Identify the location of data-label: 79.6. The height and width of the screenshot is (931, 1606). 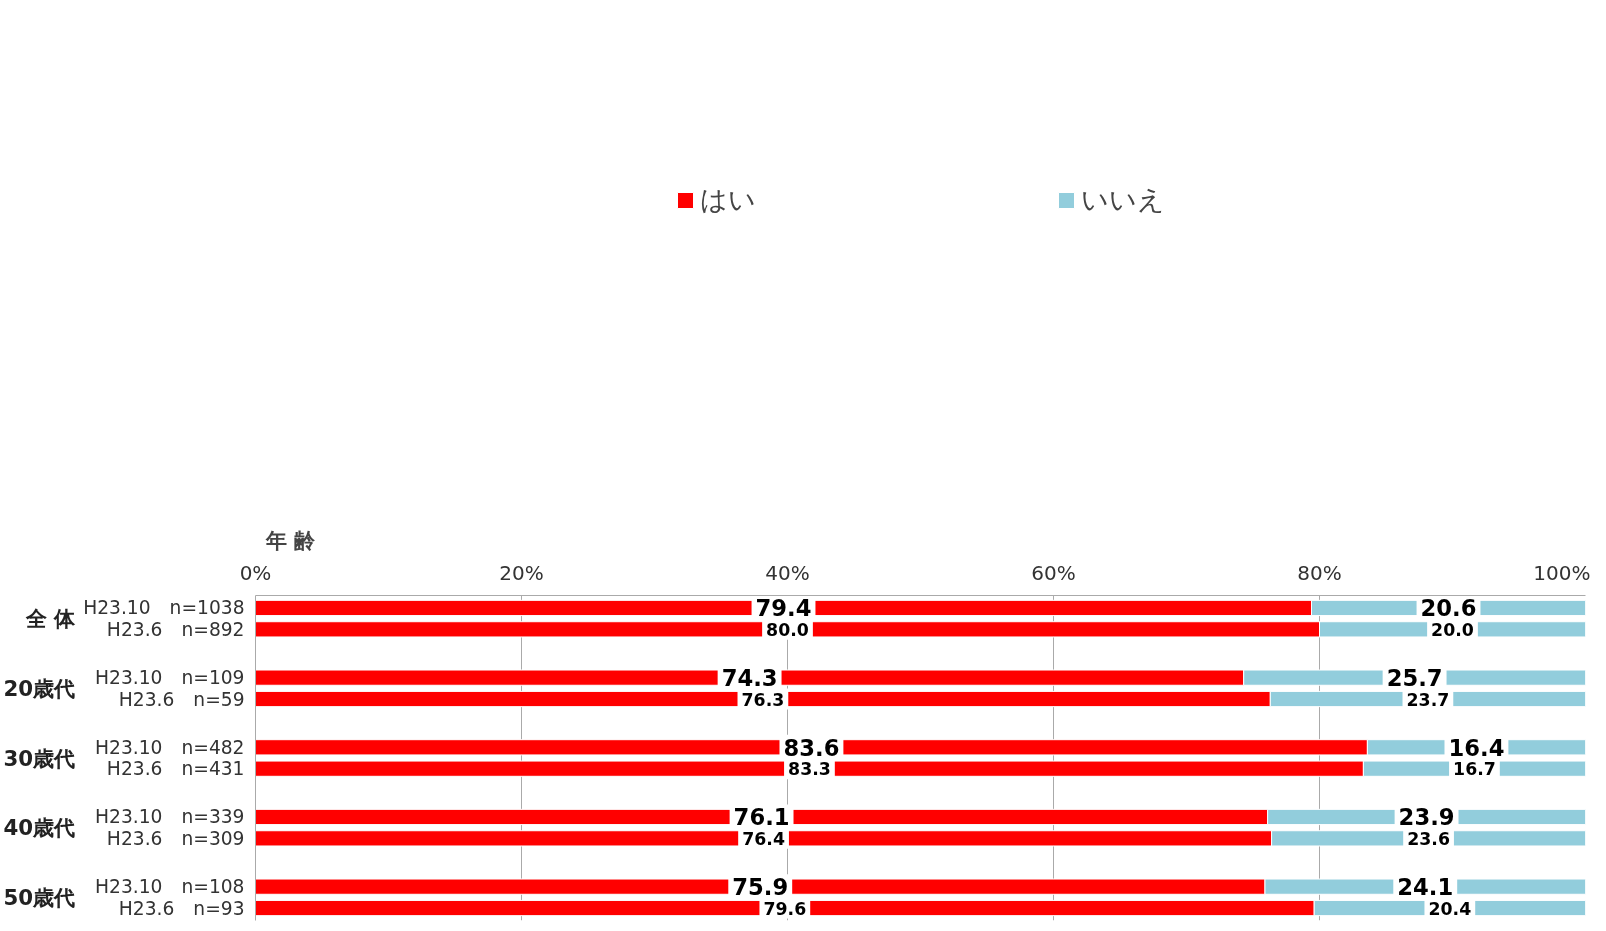
(785, 908).